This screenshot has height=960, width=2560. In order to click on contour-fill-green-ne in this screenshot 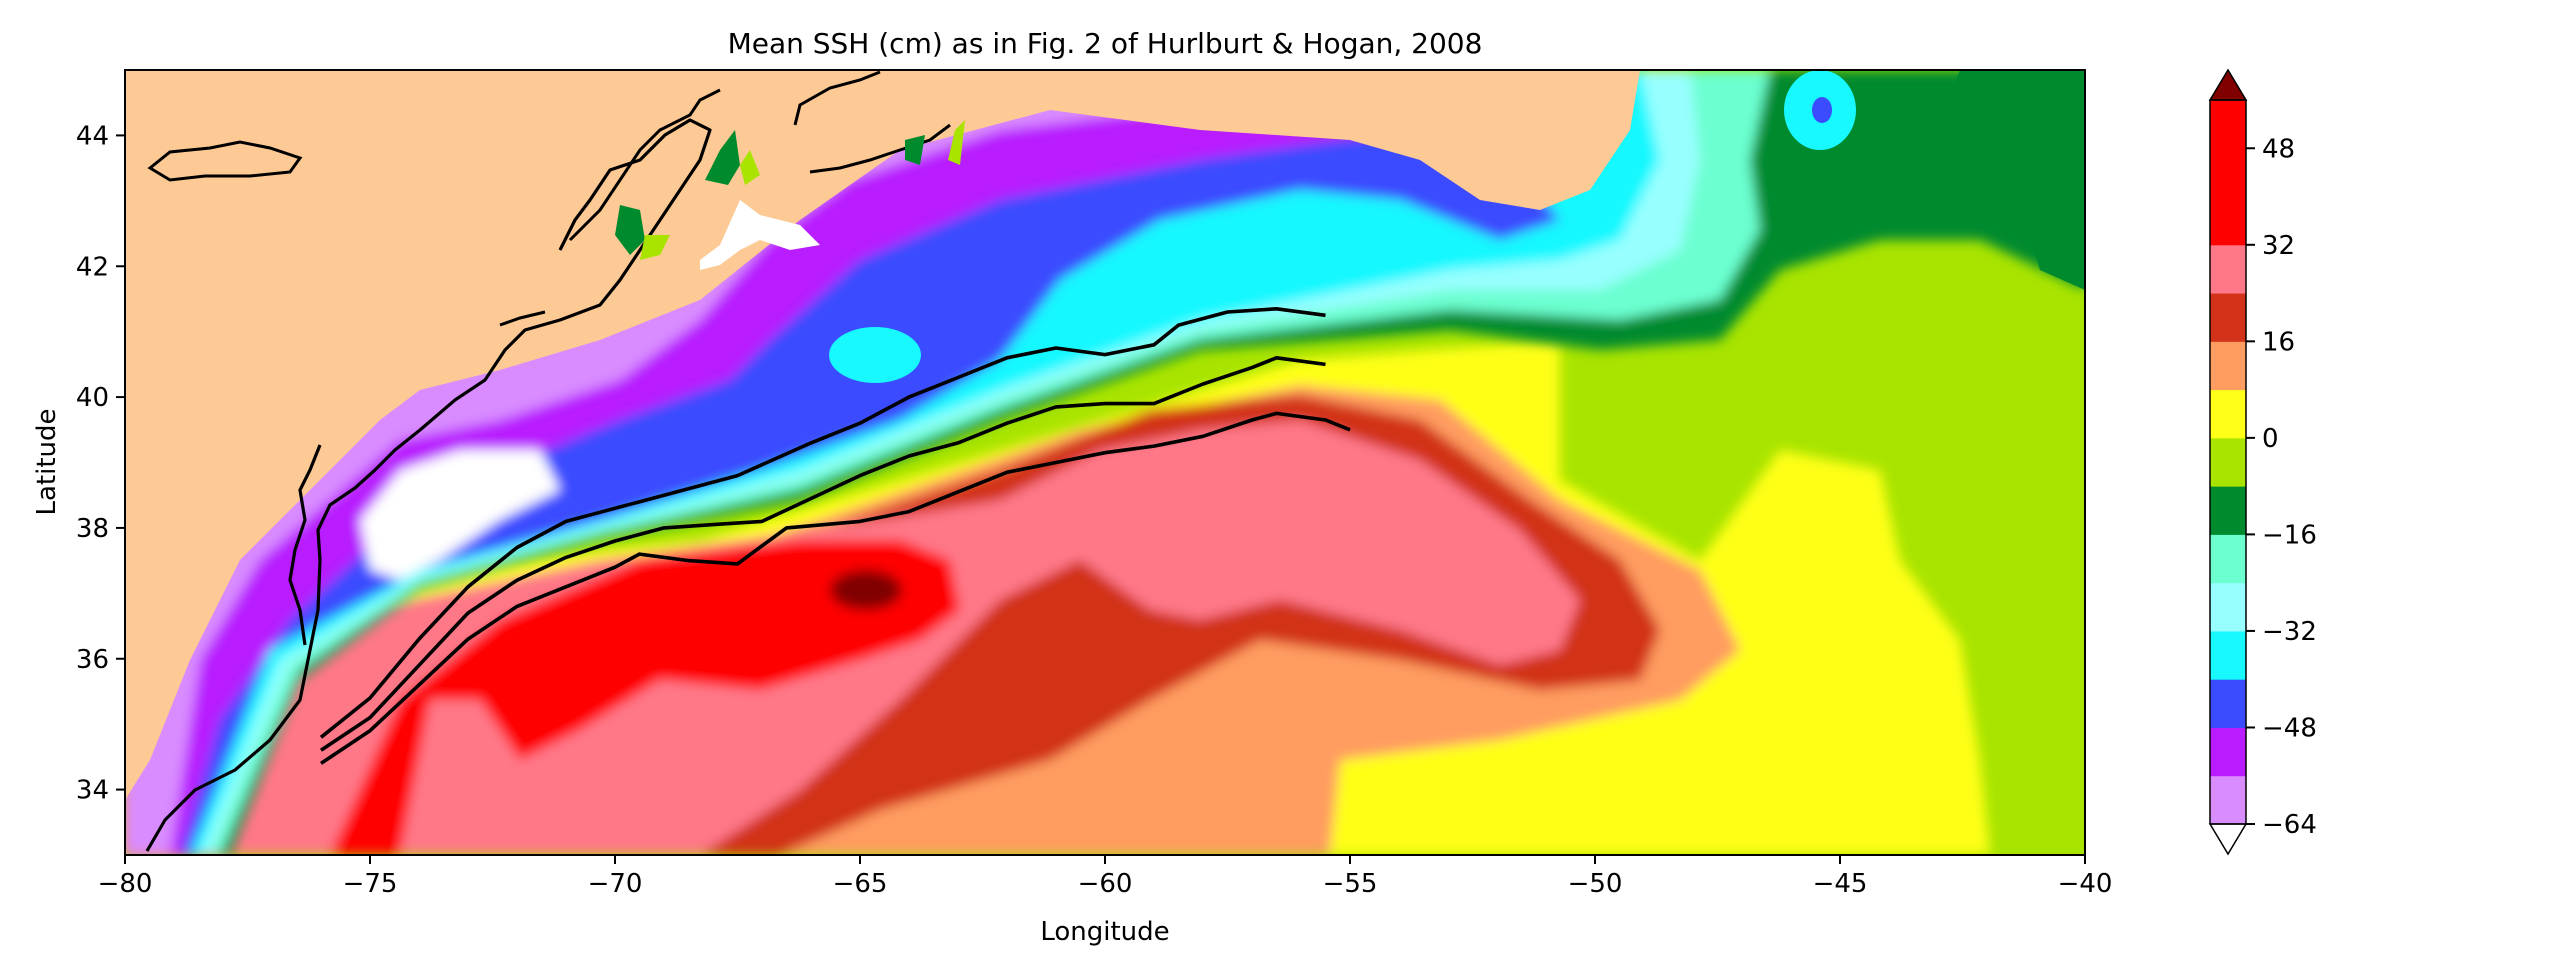, I will do `click(2012, 180)`.